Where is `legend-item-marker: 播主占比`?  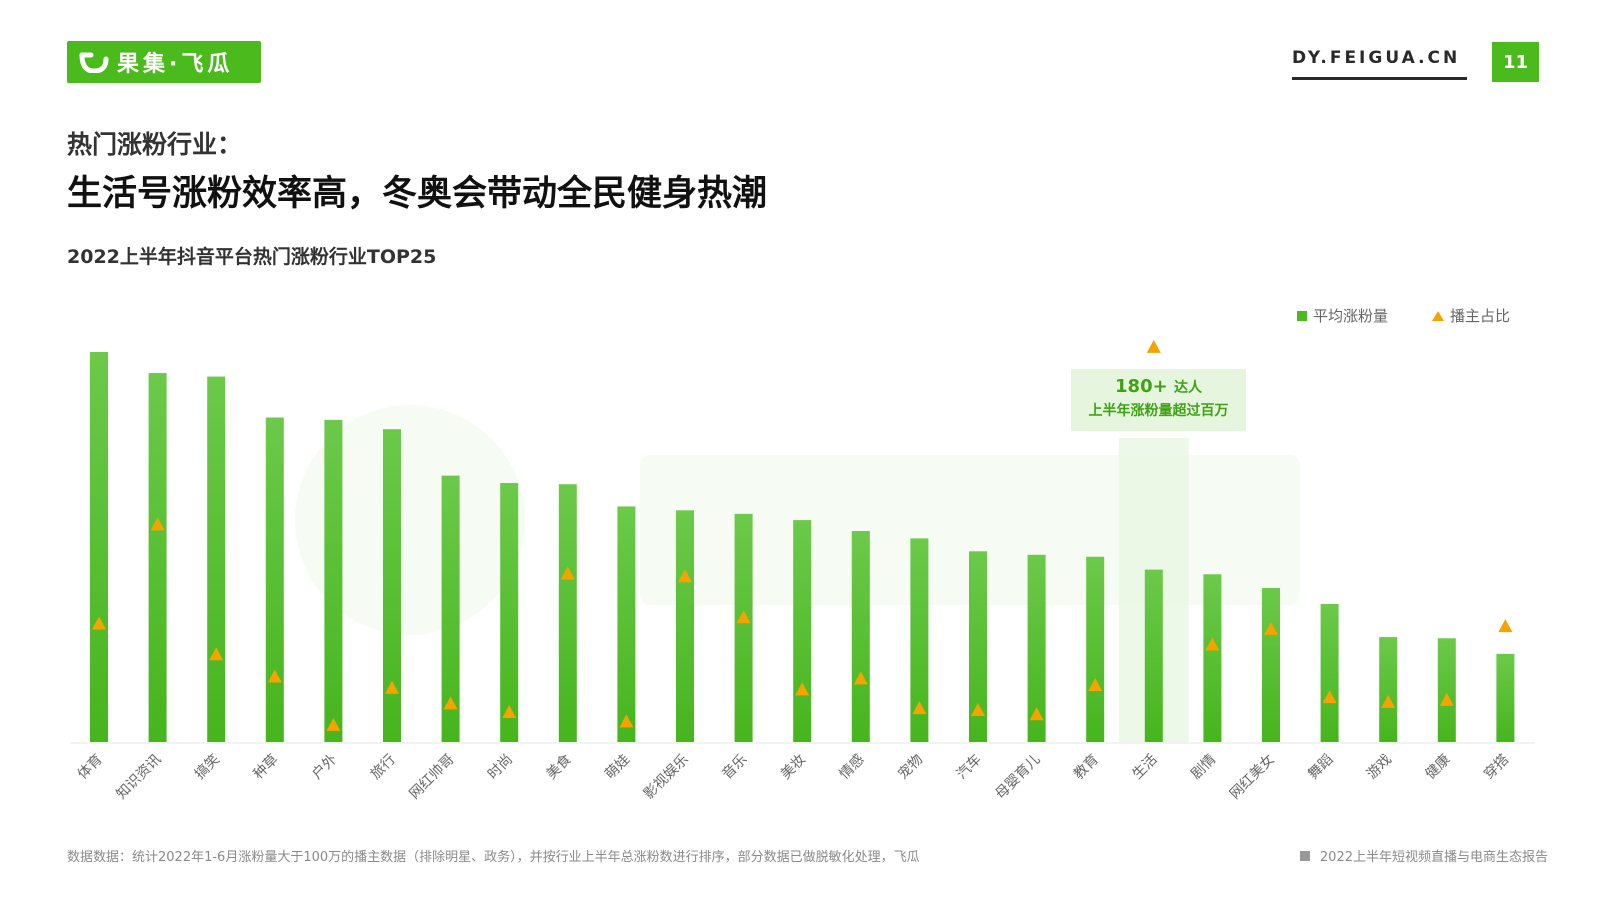
legend-item-marker: 播主占比 is located at coordinates (1471, 315).